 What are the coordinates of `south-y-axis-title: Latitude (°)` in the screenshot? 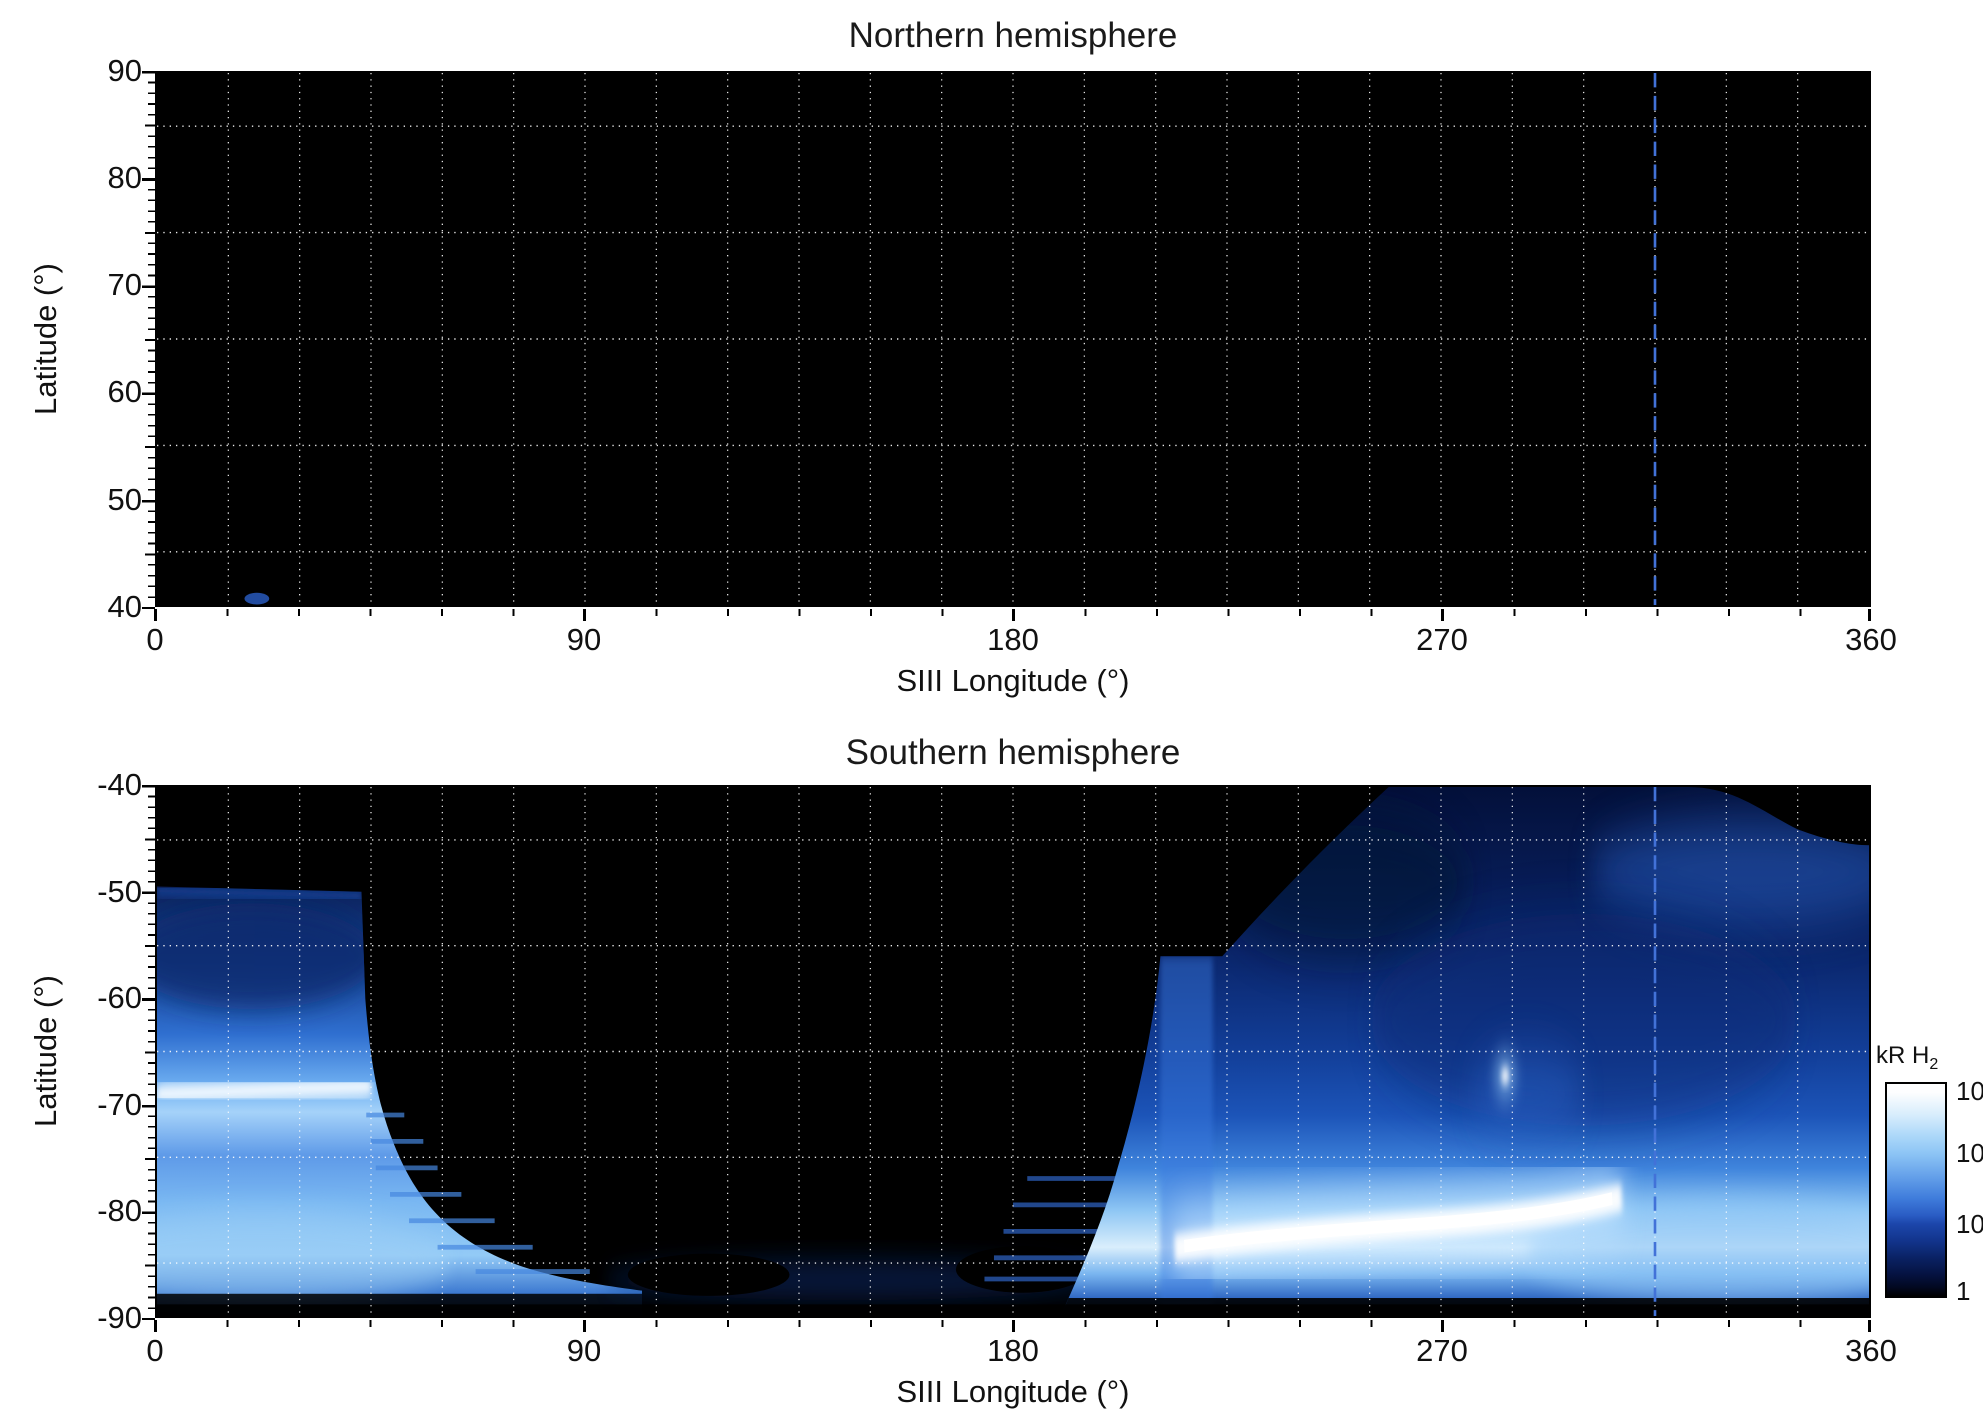 It's located at (45, 1051).